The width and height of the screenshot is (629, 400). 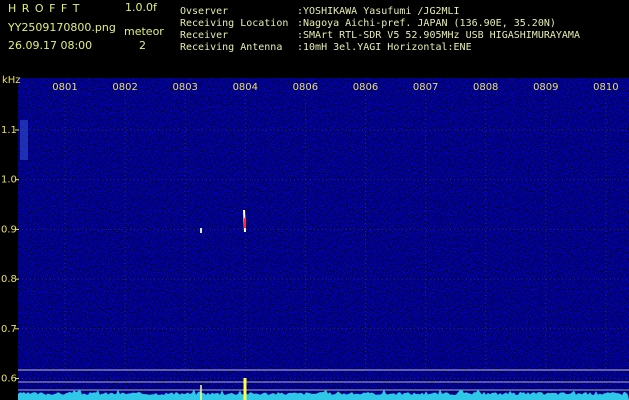 I want to click on x-tick-label: 0808, so click(x=485, y=87).